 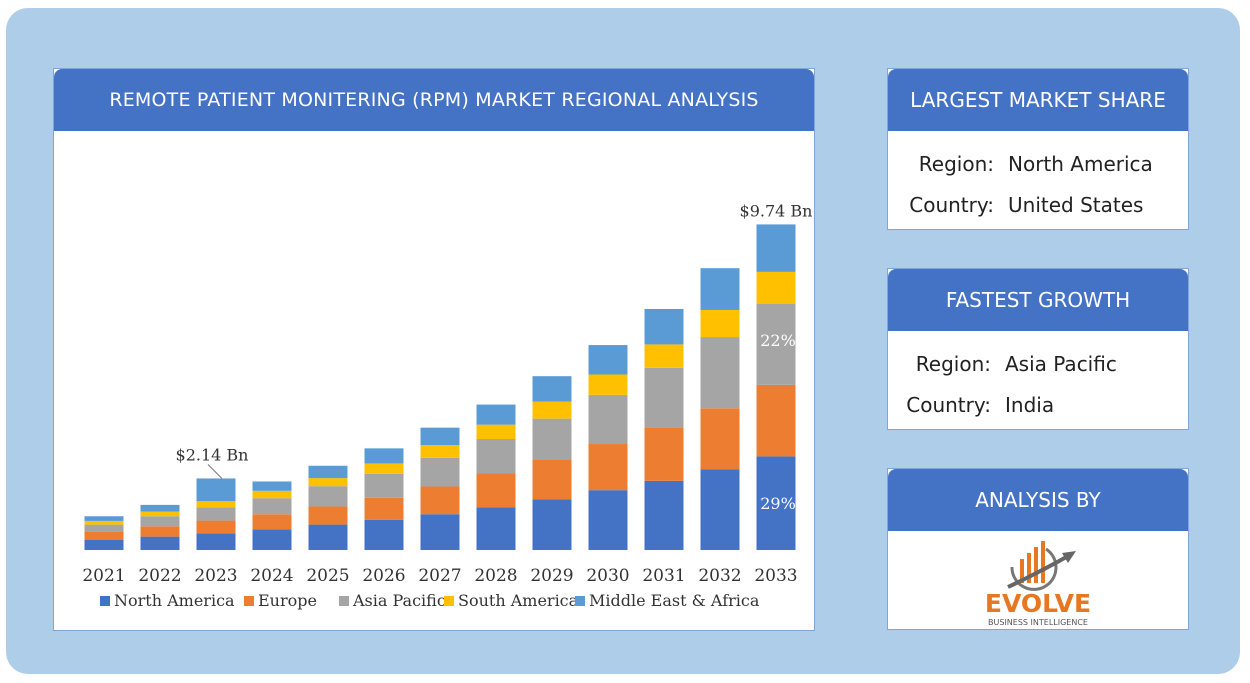 What do you see at coordinates (1076, 204) in the screenshot?
I see `country-value: United States` at bounding box center [1076, 204].